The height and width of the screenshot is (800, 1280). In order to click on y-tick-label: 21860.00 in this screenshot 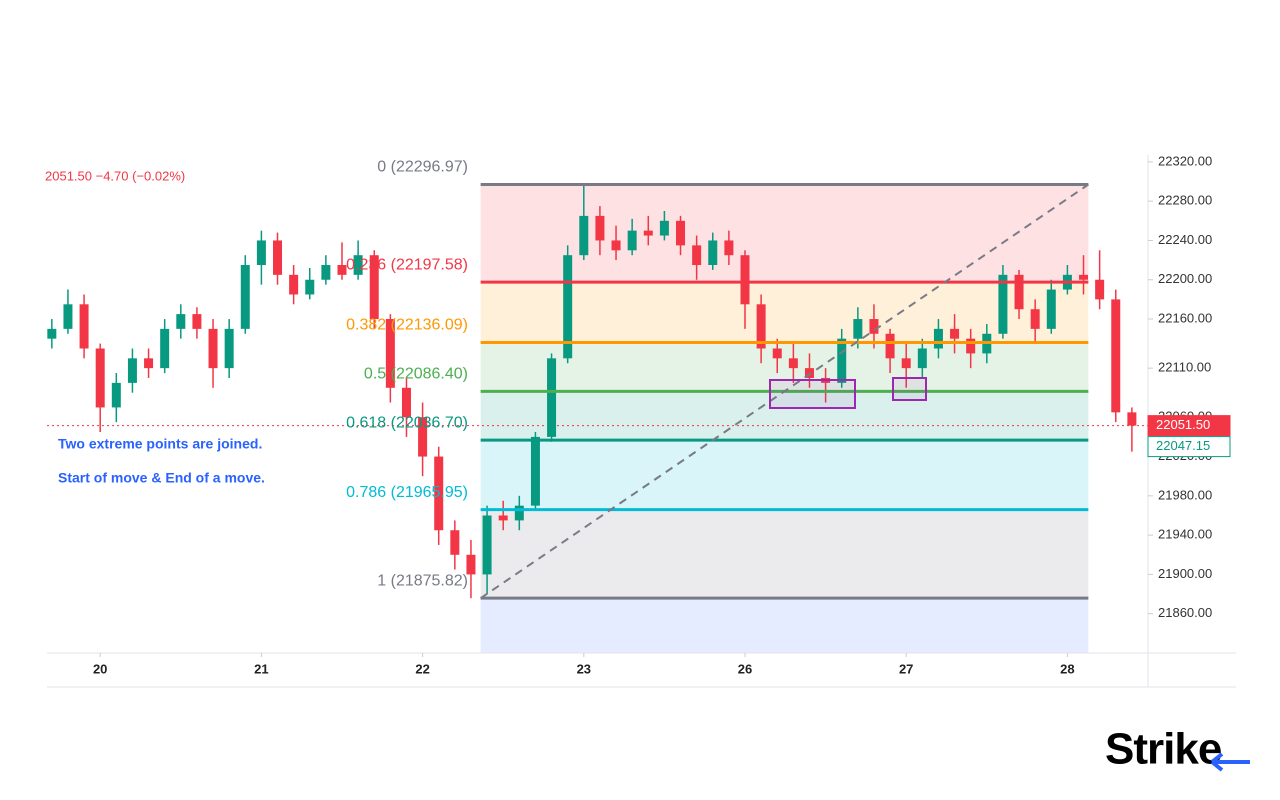, I will do `click(1185, 612)`.